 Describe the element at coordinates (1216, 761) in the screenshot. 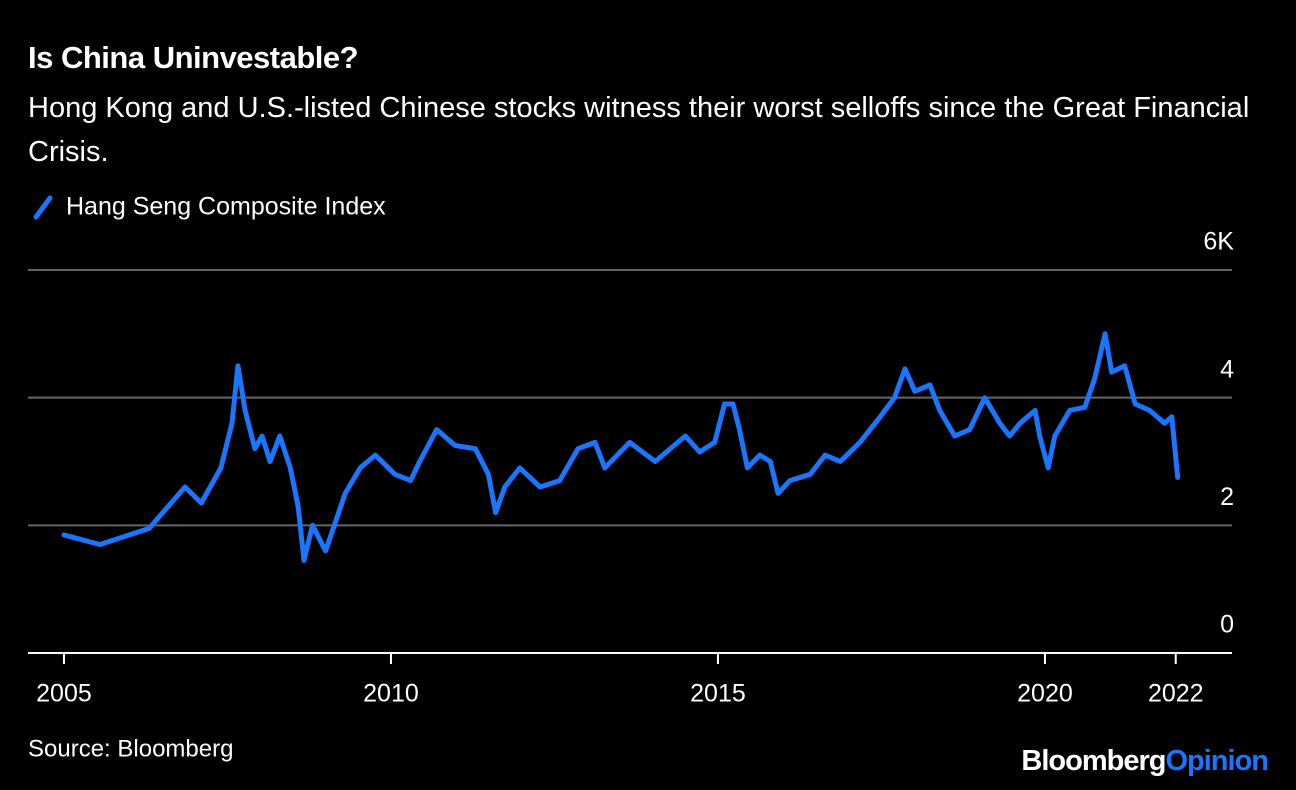

I see `logo-product: Opinion` at that location.